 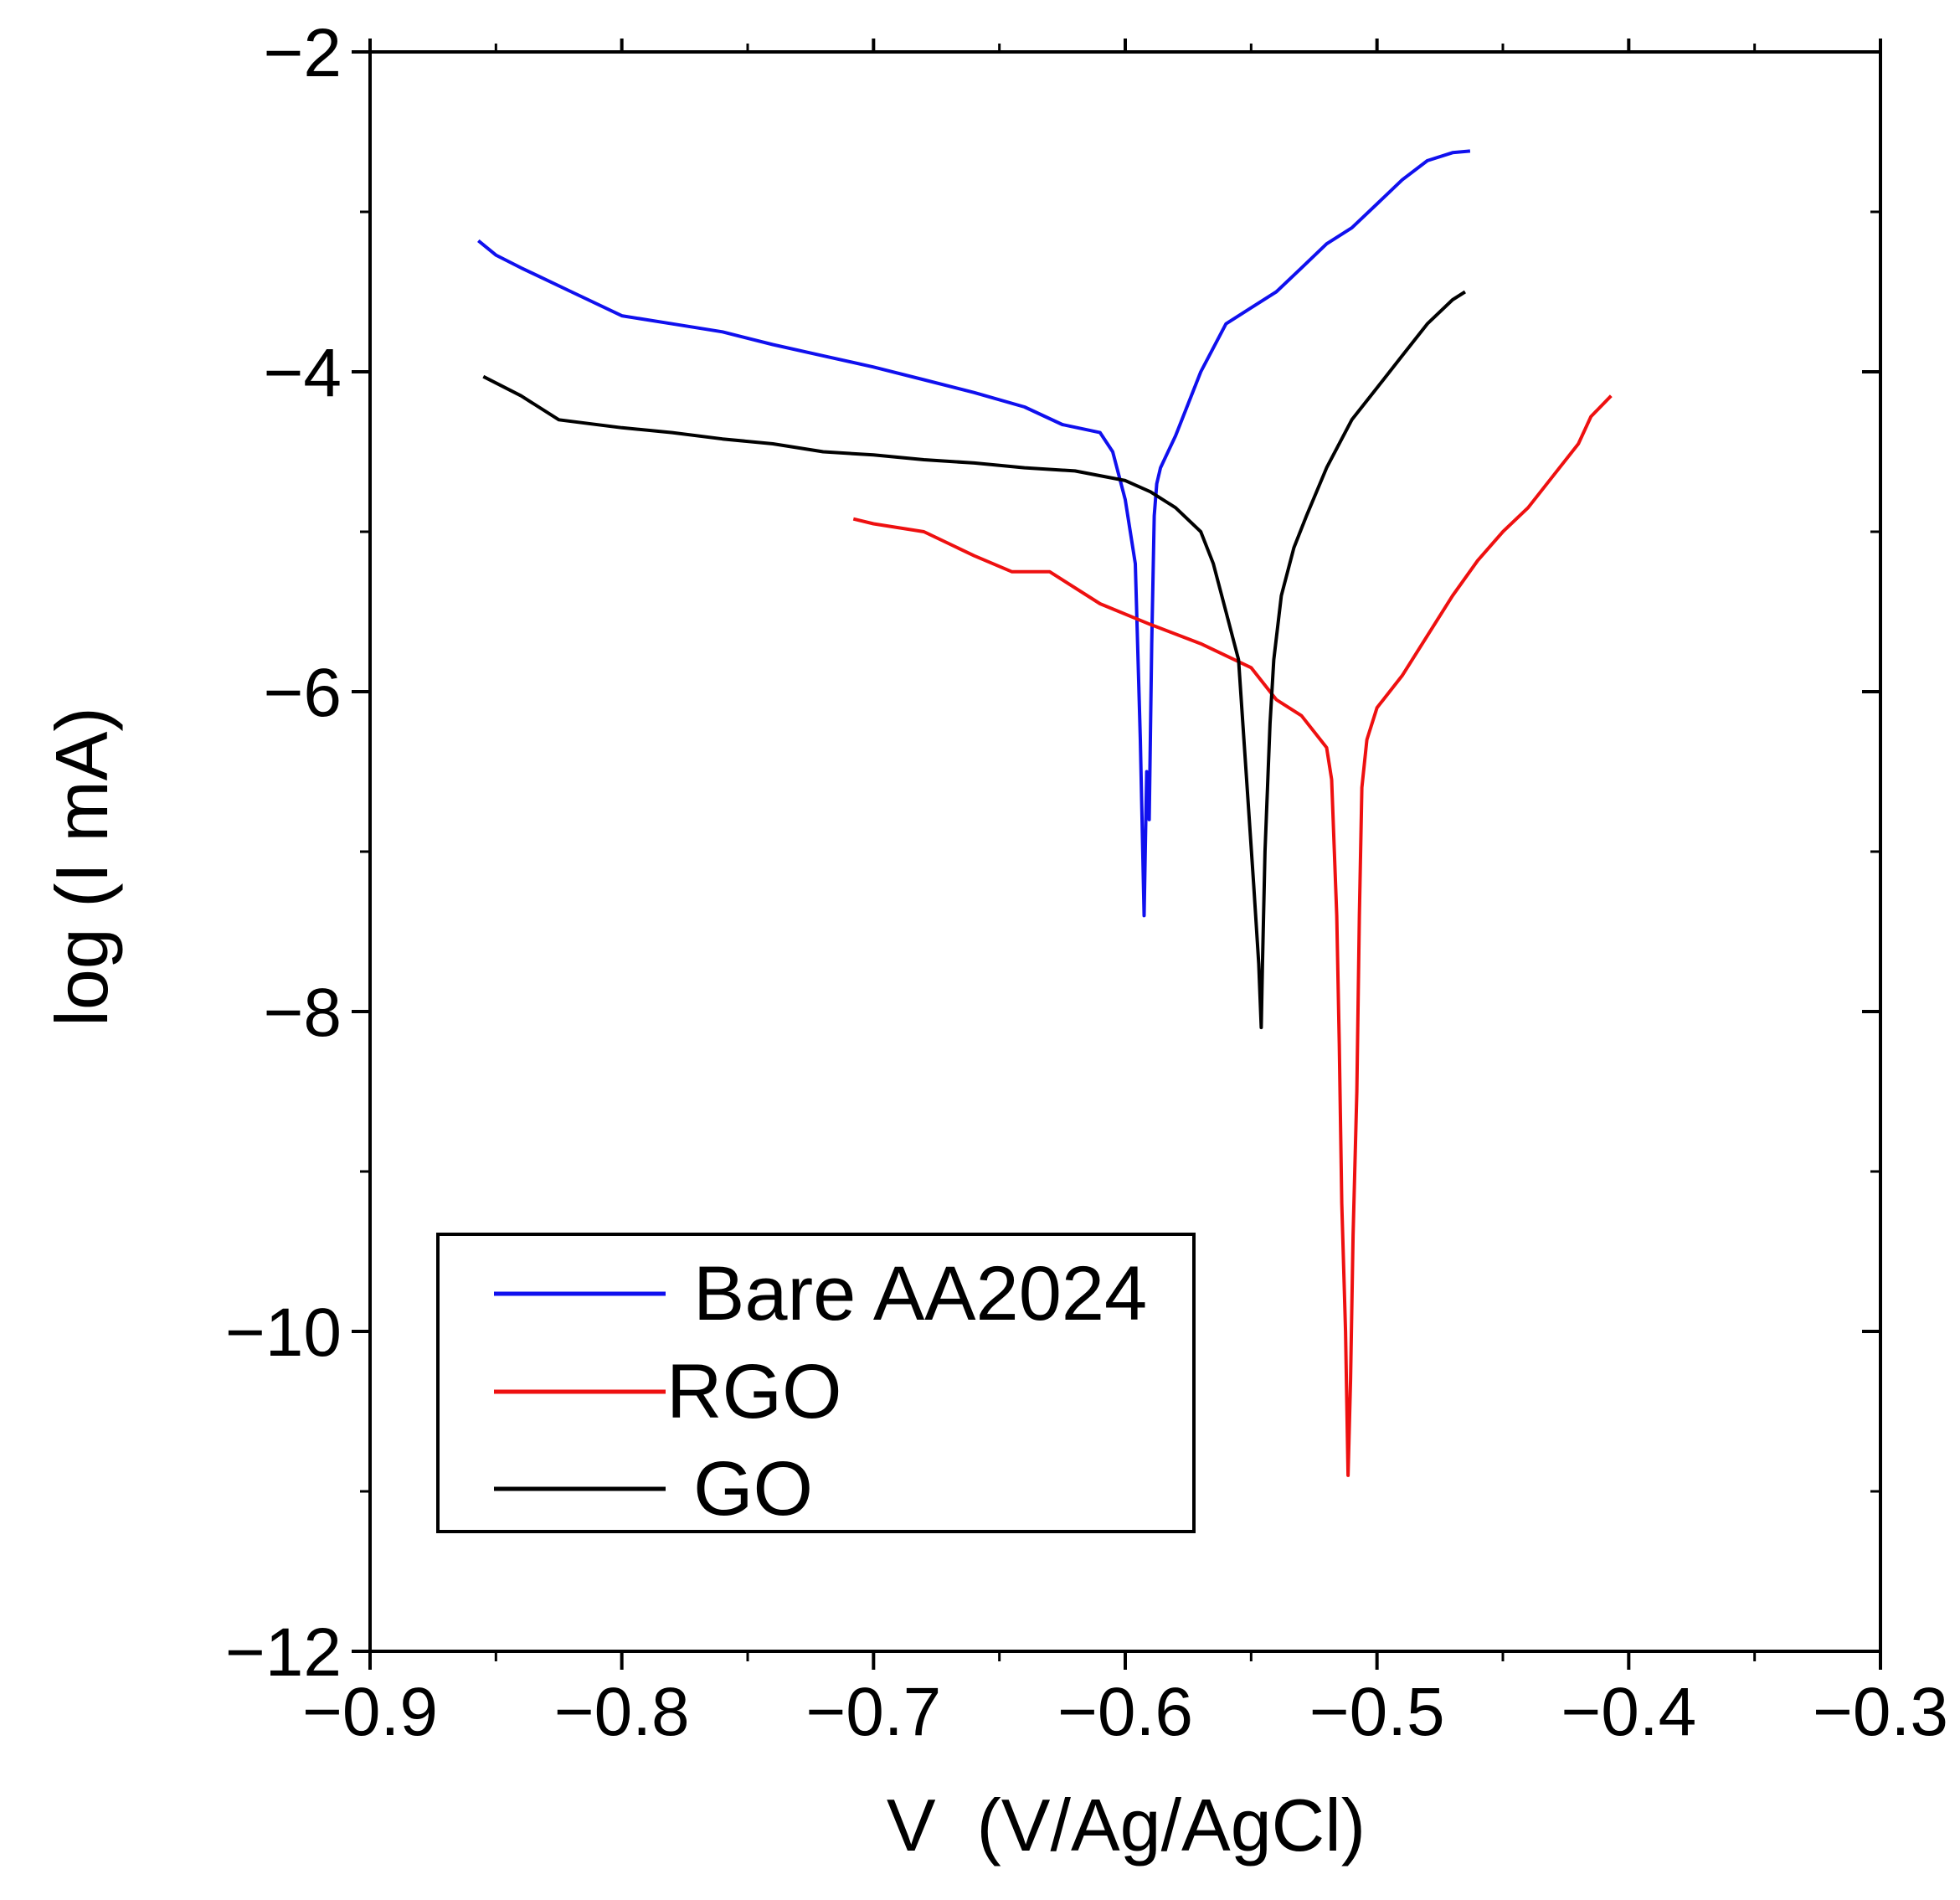 I want to click on legend-box, so click(x=816, y=1383).